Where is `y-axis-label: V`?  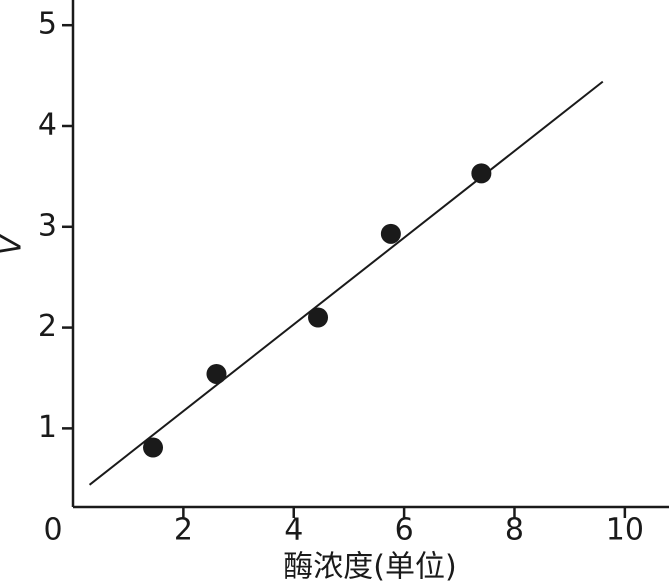 y-axis-label: V is located at coordinates (14, 243).